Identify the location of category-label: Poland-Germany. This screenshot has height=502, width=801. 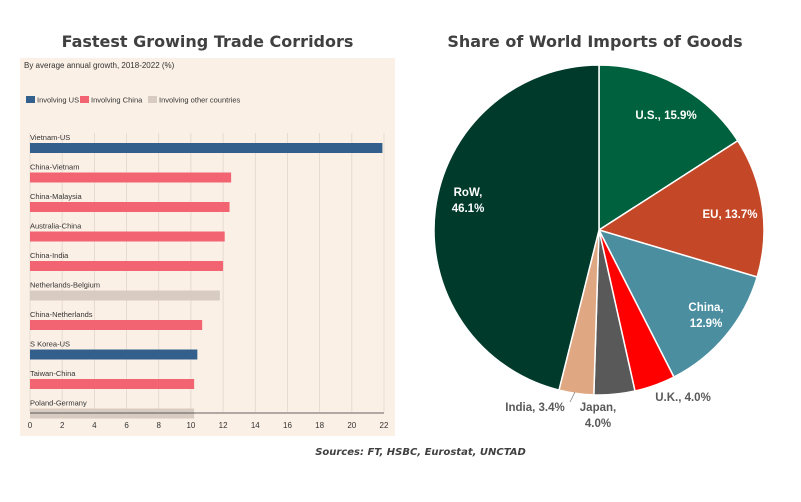
(58, 403).